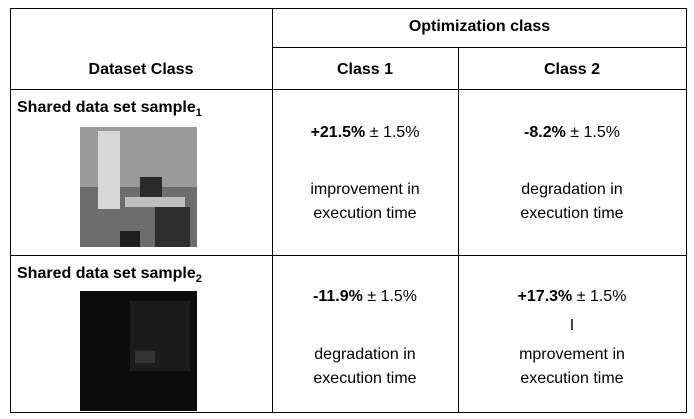 The image size is (694, 419). Describe the element at coordinates (572, 69) in the screenshot. I see `column-header: Class 2` at that location.